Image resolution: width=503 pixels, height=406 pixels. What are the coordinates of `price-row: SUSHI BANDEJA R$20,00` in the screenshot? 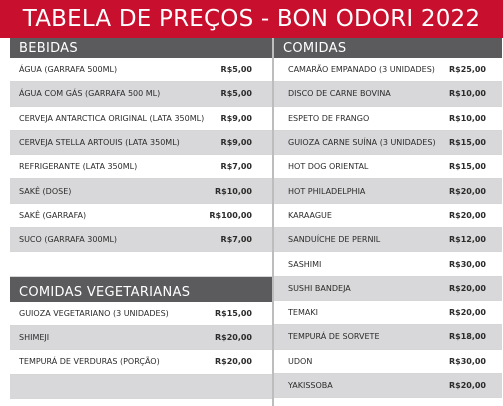 It's located at (388, 288).